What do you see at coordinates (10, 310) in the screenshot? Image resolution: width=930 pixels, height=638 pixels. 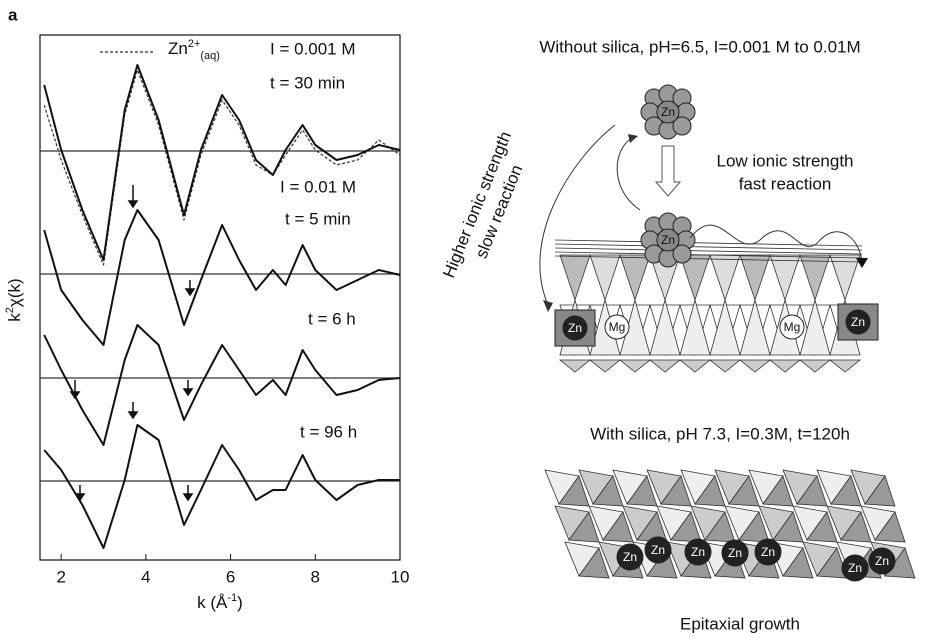 I see `y-axis-label-part: 2` at bounding box center [10, 310].